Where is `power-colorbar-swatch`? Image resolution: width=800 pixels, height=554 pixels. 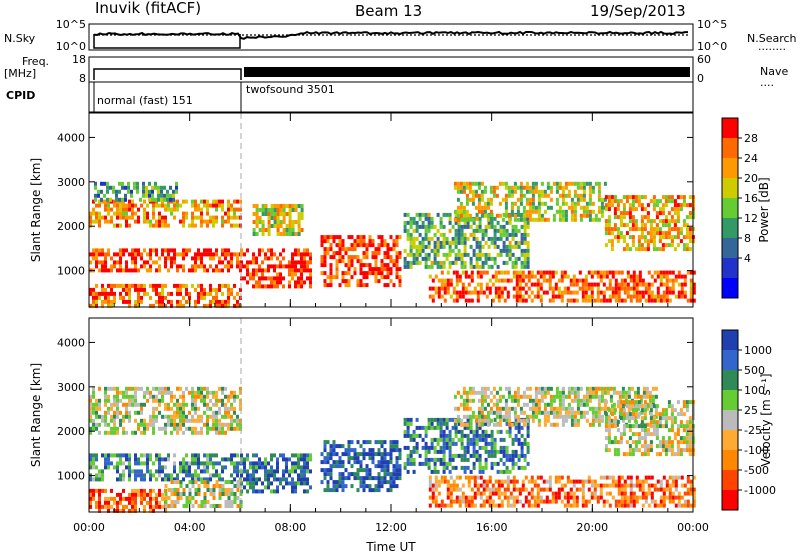 power-colorbar-swatch is located at coordinates (730, 268).